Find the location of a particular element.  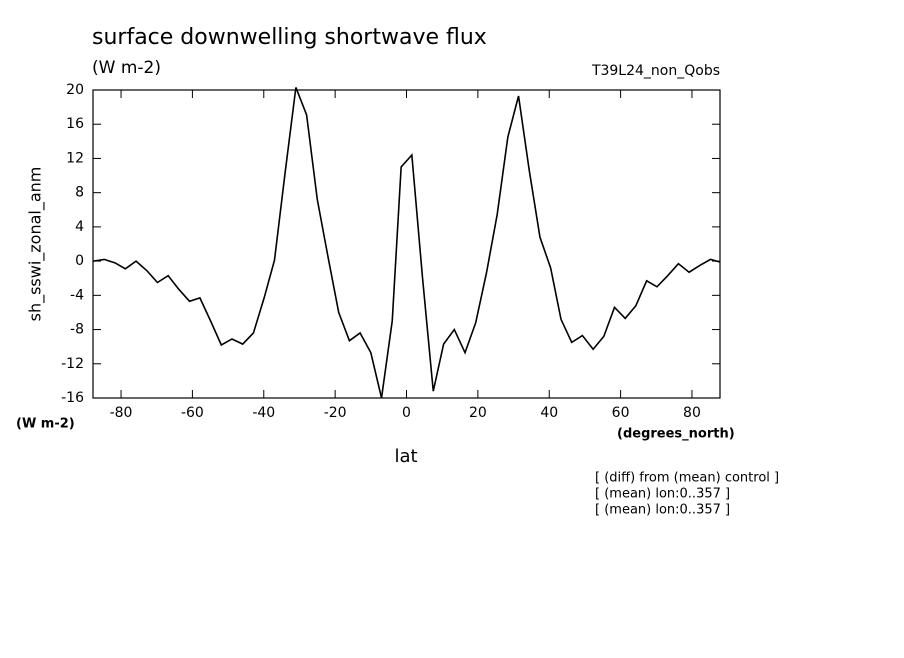

y-tick-label: 8 is located at coordinates (79, 193).